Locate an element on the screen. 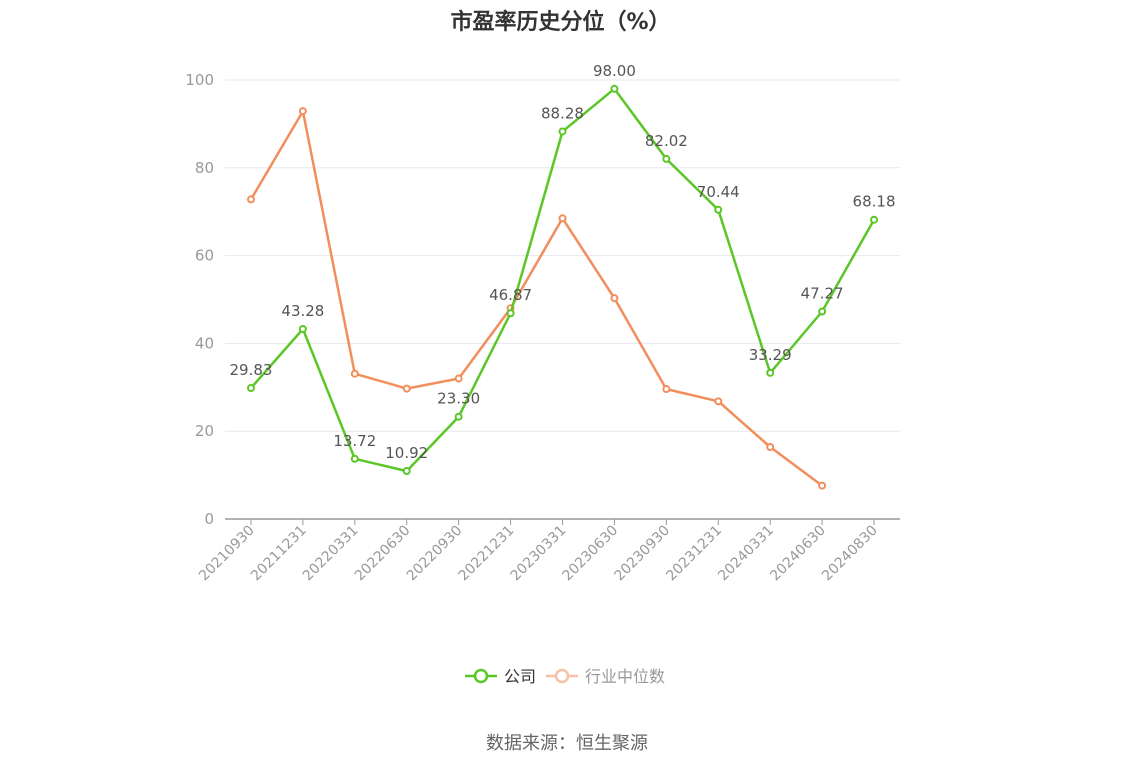  data-label: 33.29 is located at coordinates (770, 355).